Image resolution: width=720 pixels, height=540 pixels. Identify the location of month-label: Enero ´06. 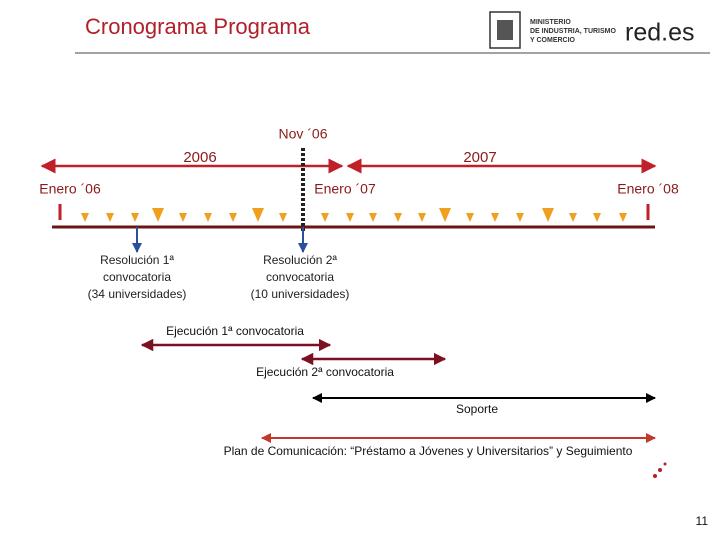
(70, 189).